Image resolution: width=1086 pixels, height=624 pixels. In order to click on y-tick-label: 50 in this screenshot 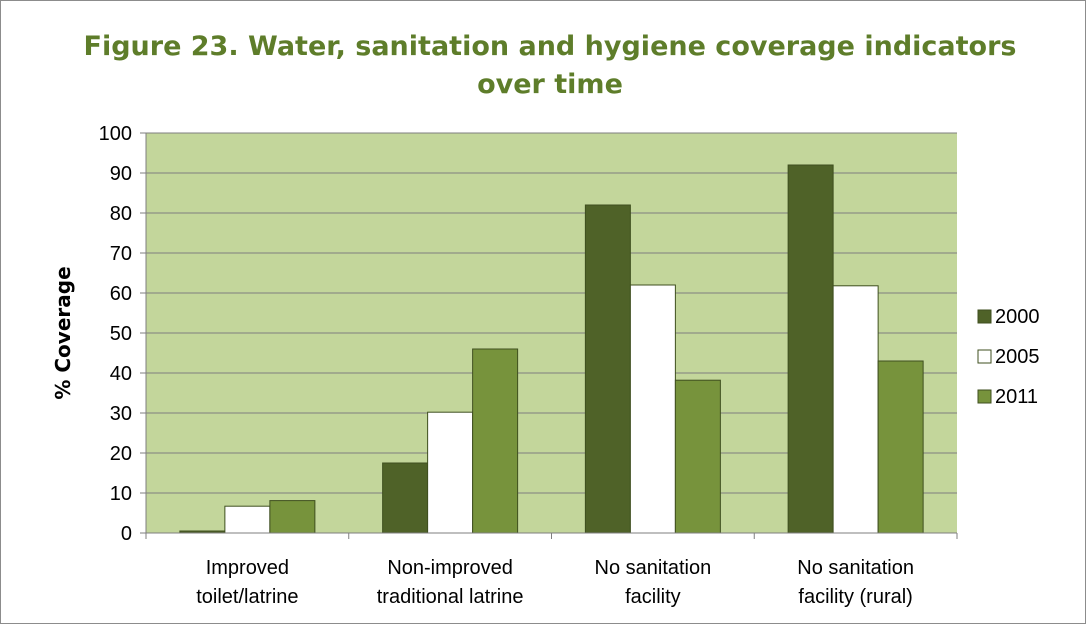, I will do `click(121, 334)`.